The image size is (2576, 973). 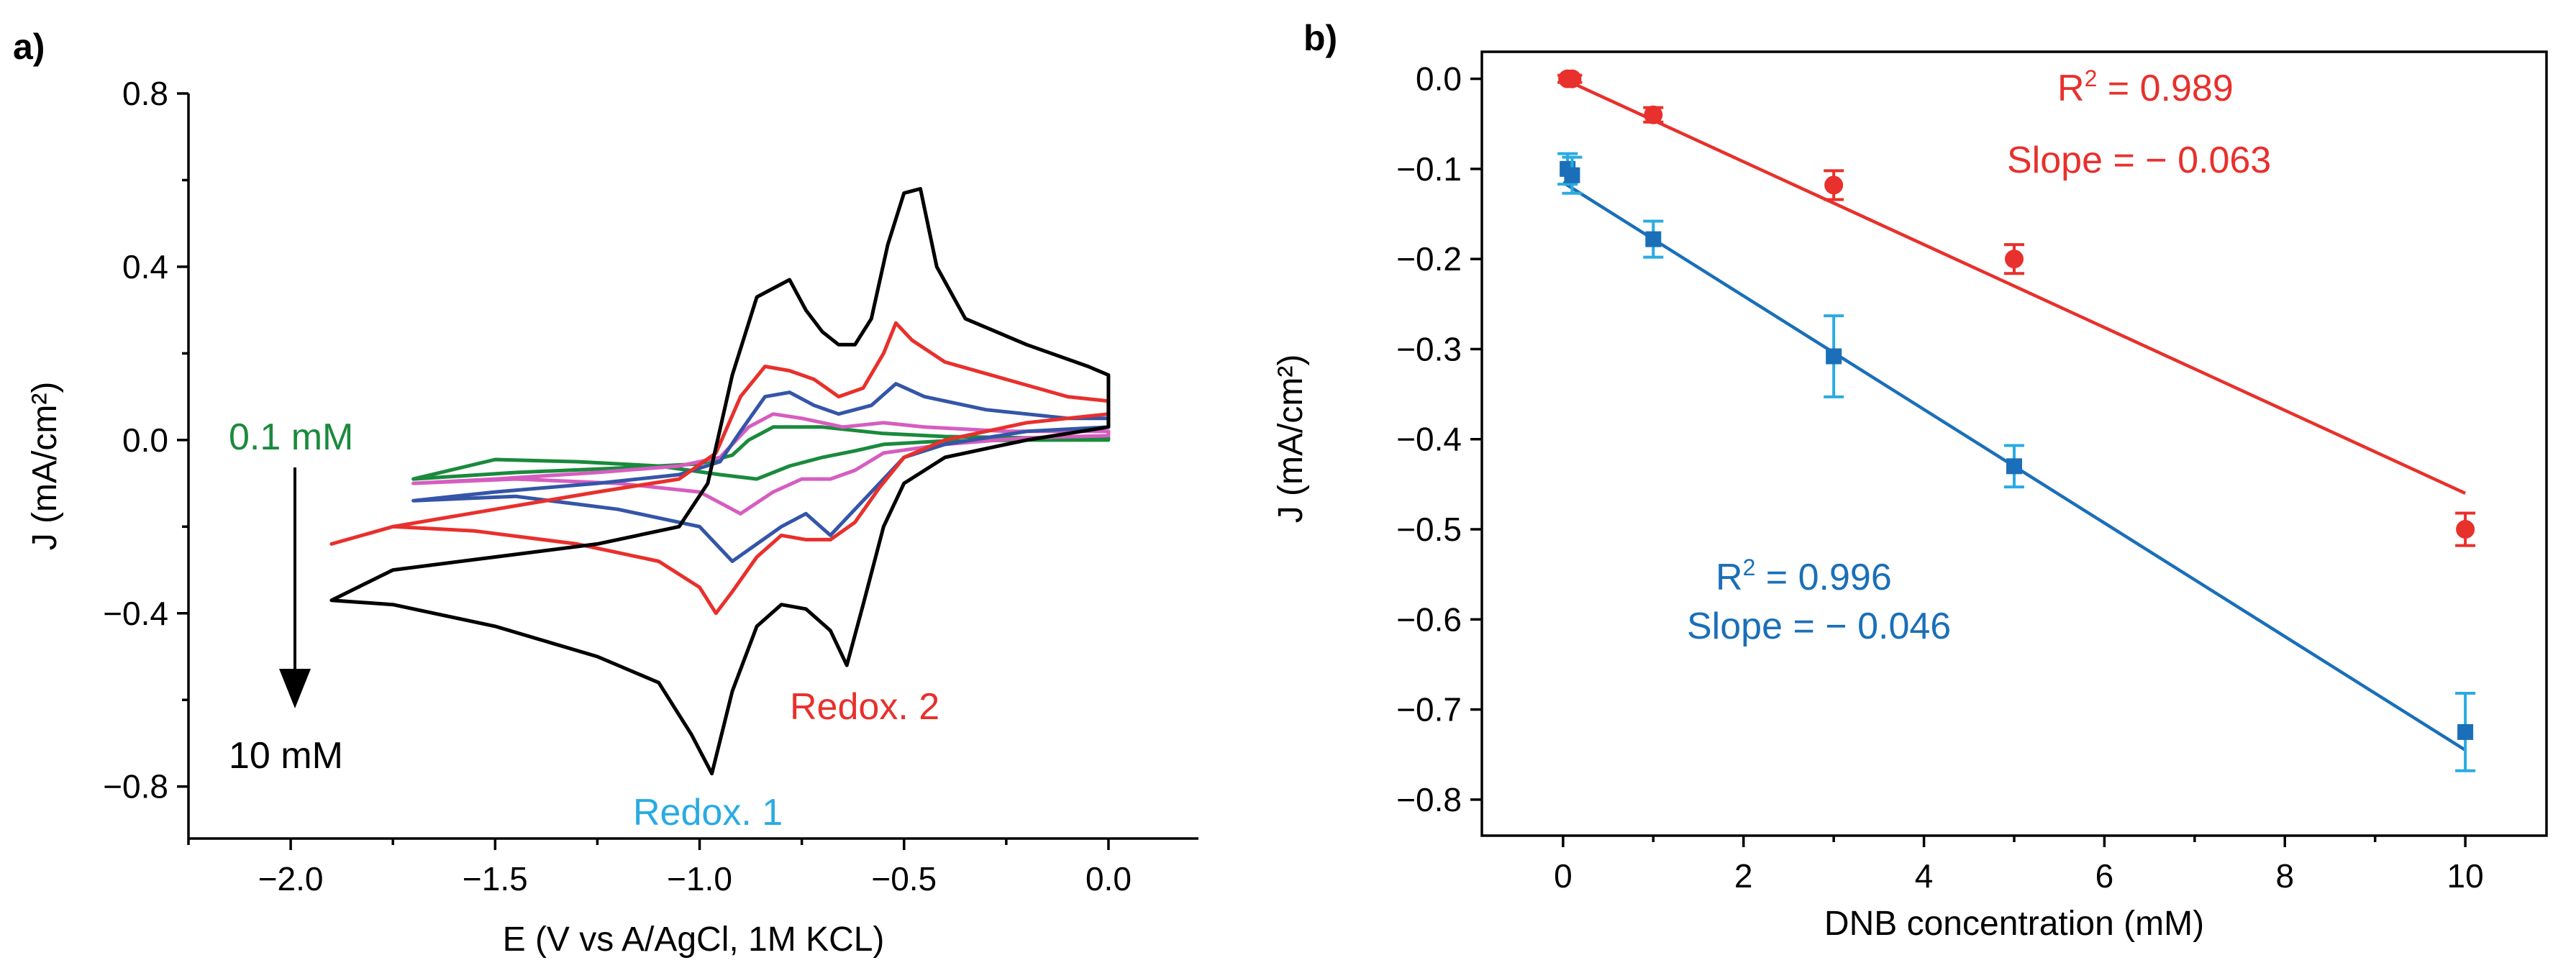 What do you see at coordinates (1439, 79) in the screenshot?
I see `b-y-tick-label: 0.0` at bounding box center [1439, 79].